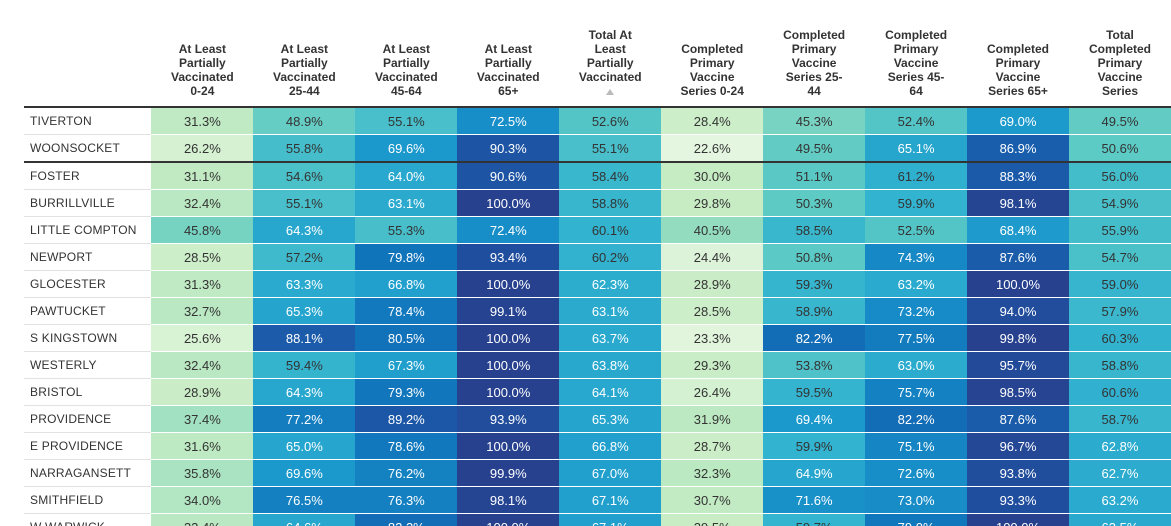 The image size is (1171, 526). What do you see at coordinates (304, 338) in the screenshot?
I see `value-cell: 88.1%` at bounding box center [304, 338].